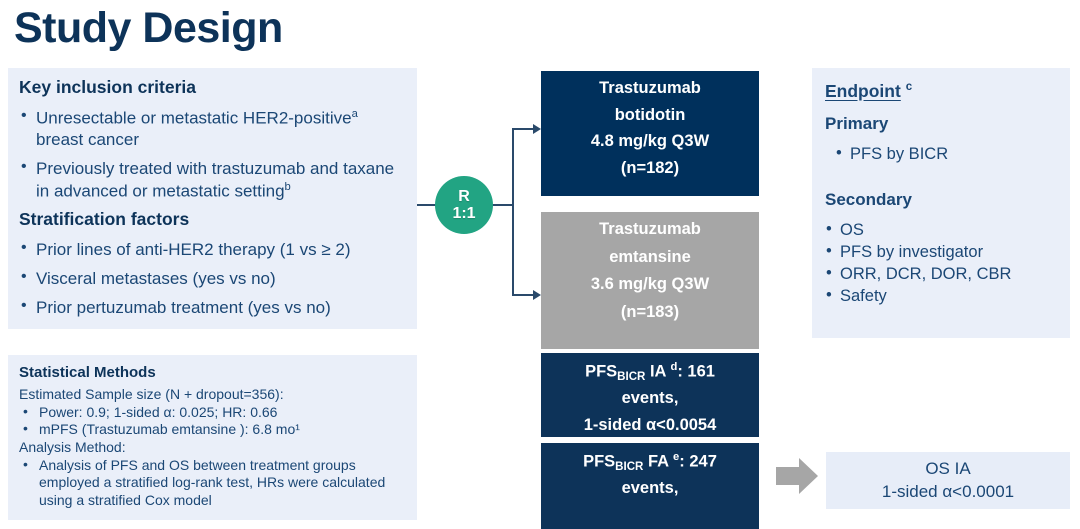 Image resolution: width=1080 pixels, height=529 pixels. What do you see at coordinates (650, 256) in the screenshot?
I see `arm-line: emtansine` at bounding box center [650, 256].